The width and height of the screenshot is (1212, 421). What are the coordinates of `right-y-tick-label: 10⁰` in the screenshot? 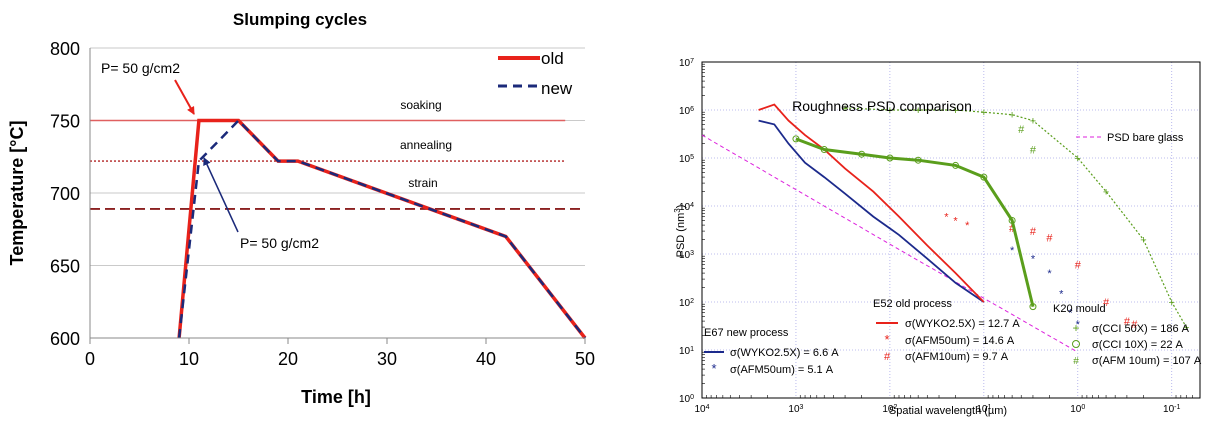 It's located at (686, 400).